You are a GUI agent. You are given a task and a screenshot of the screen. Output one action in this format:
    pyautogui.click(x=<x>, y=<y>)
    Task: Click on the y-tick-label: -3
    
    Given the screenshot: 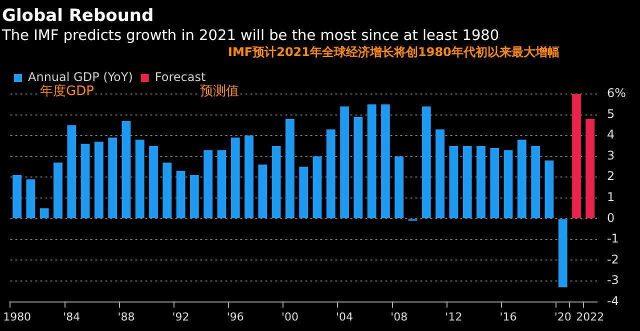 What is the action you would take?
    pyautogui.click(x=612, y=280)
    